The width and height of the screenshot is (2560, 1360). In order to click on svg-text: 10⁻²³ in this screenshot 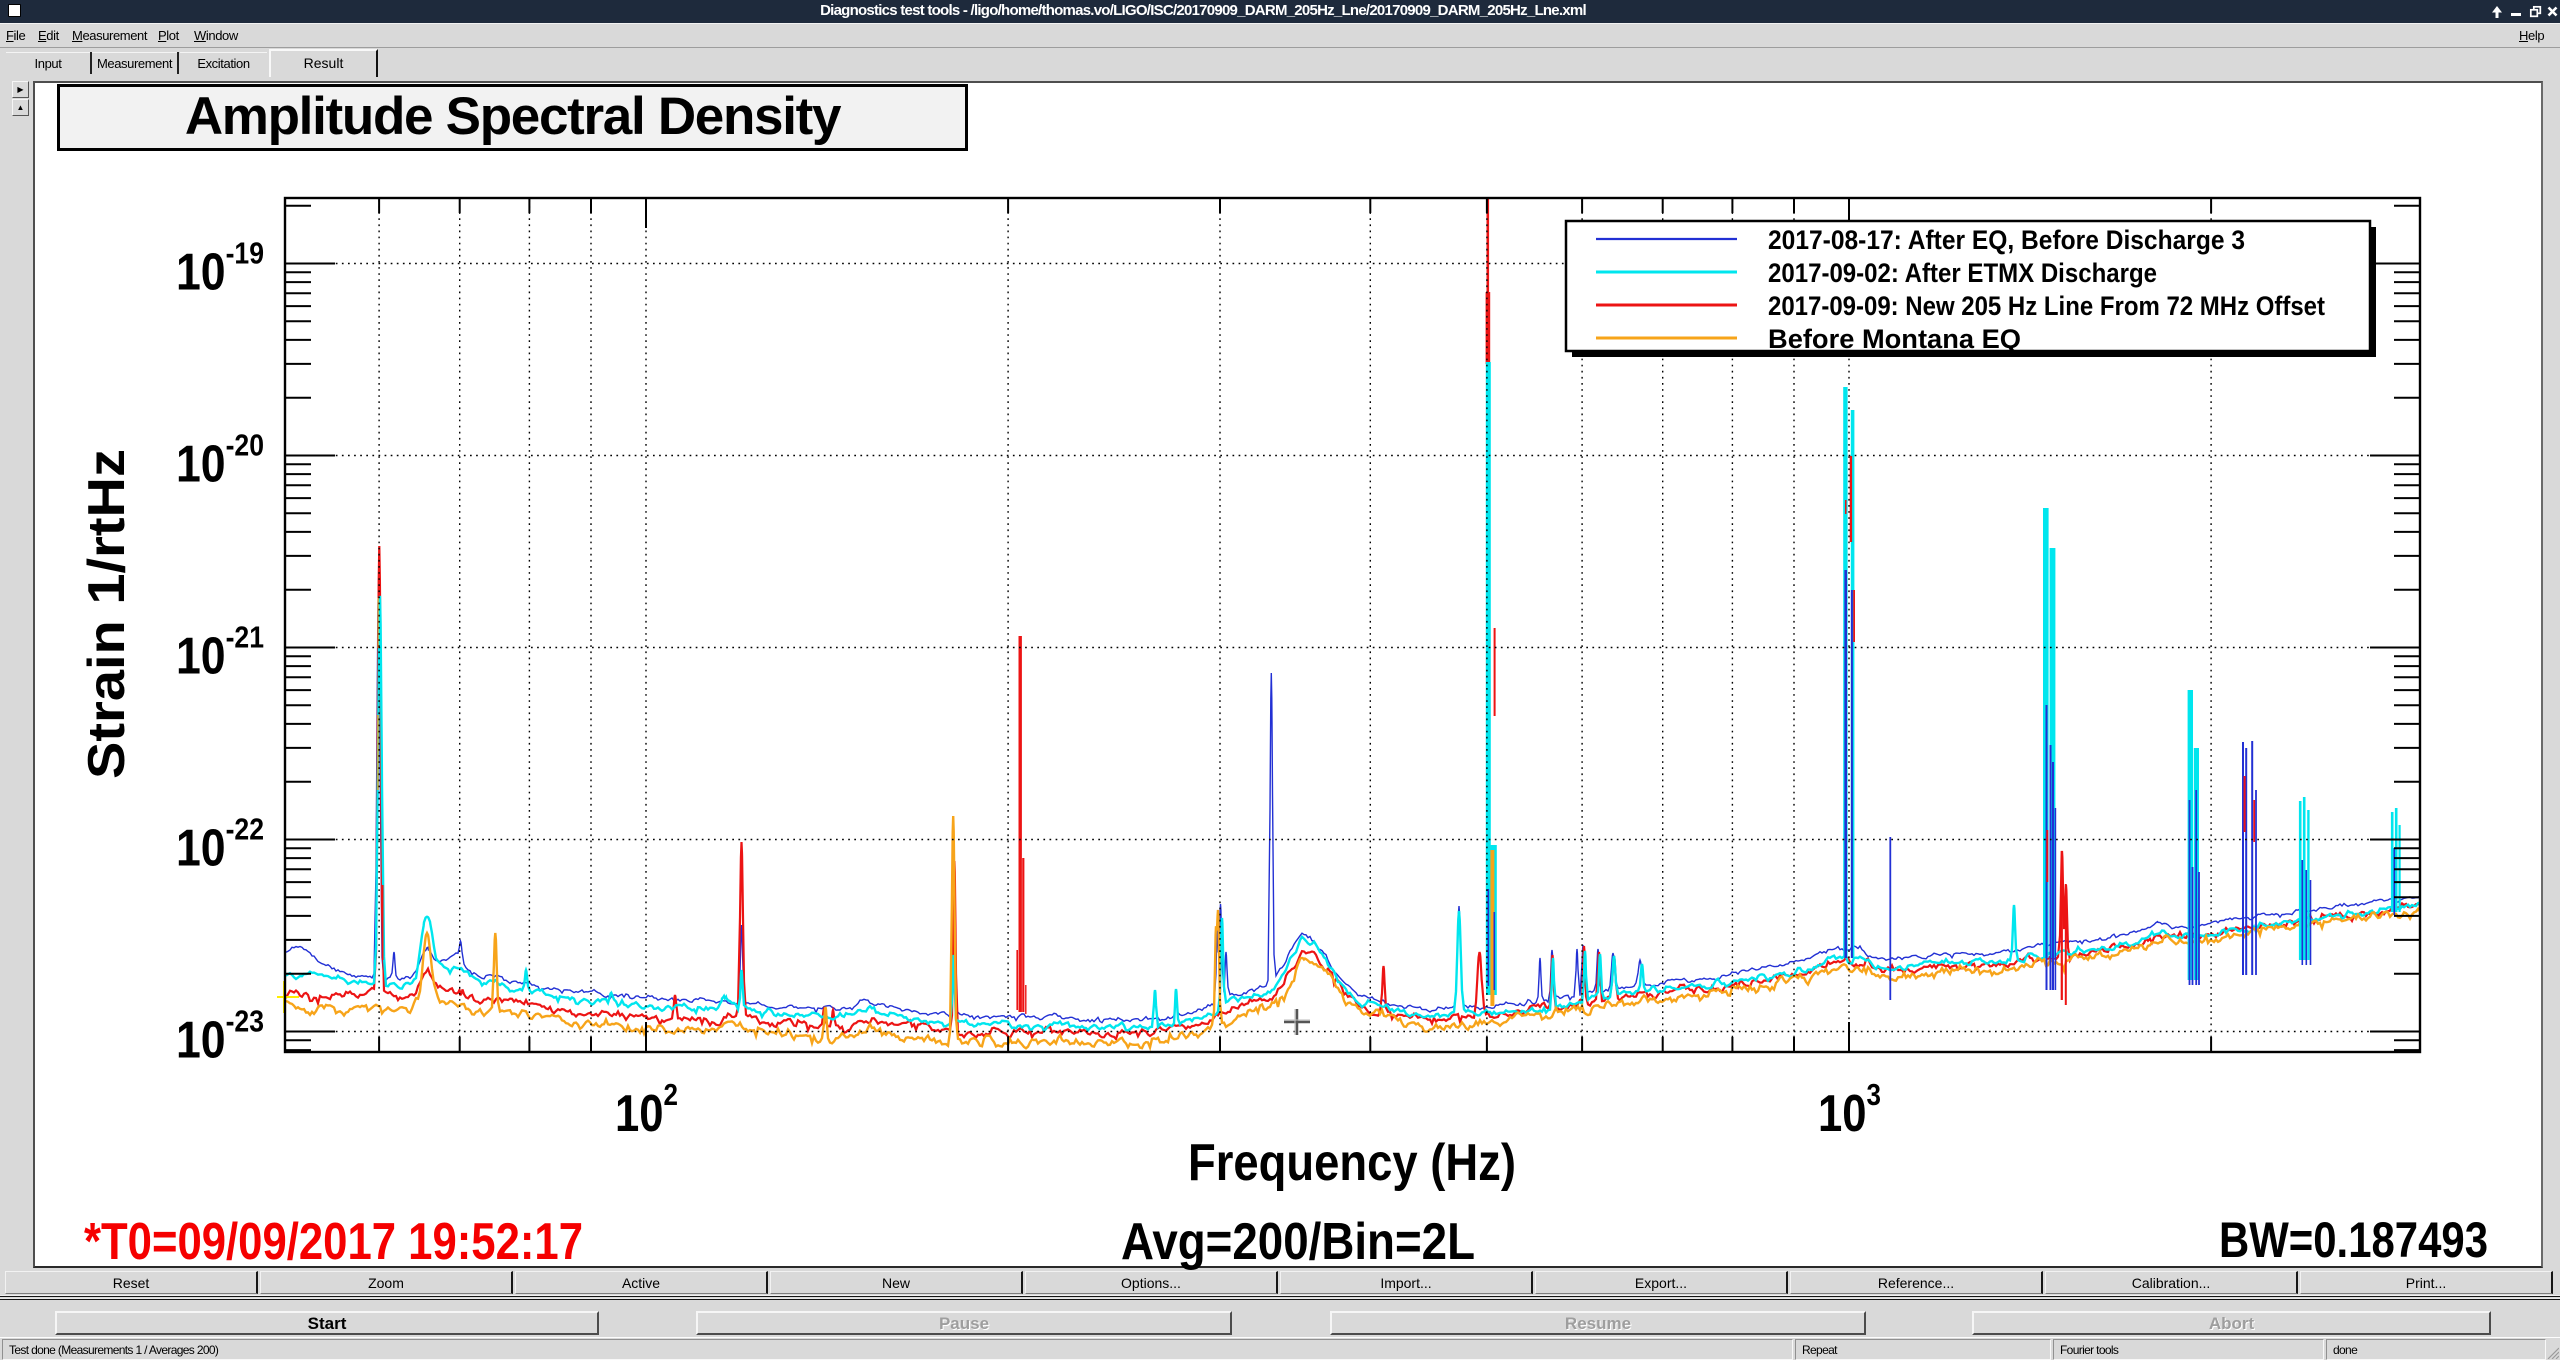, I will do `click(220, 1037)`.